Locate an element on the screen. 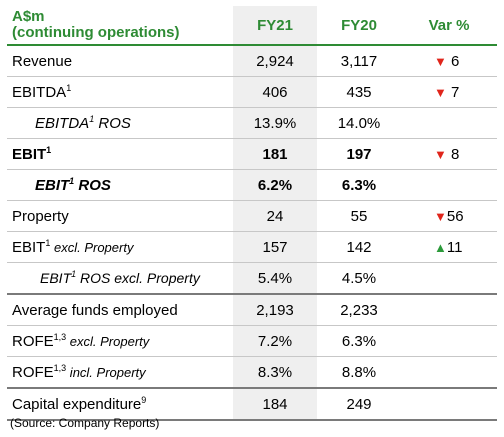 Image resolution: width=504 pixels, height=437 pixels. cell-fy20: 142 is located at coordinates (359, 247).